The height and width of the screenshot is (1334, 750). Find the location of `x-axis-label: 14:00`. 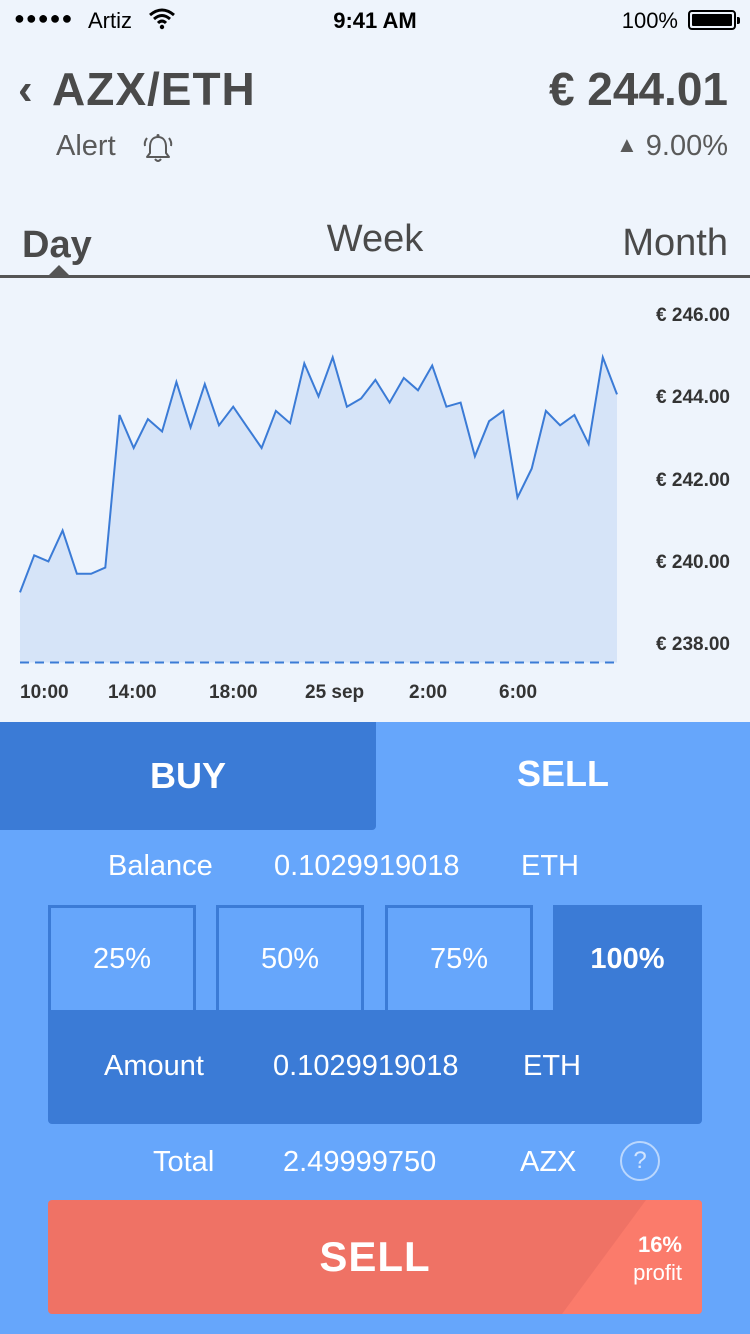

x-axis-label: 14:00 is located at coordinates (132, 692).